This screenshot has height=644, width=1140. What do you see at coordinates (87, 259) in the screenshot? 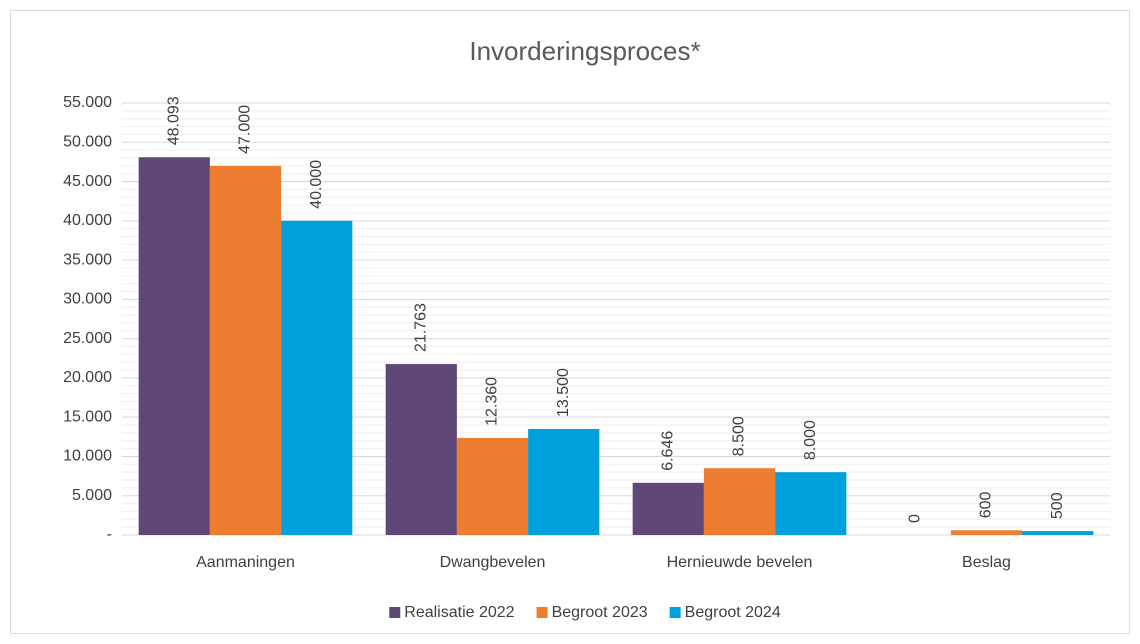
I see `y-tick-label: 35.000` at bounding box center [87, 259].